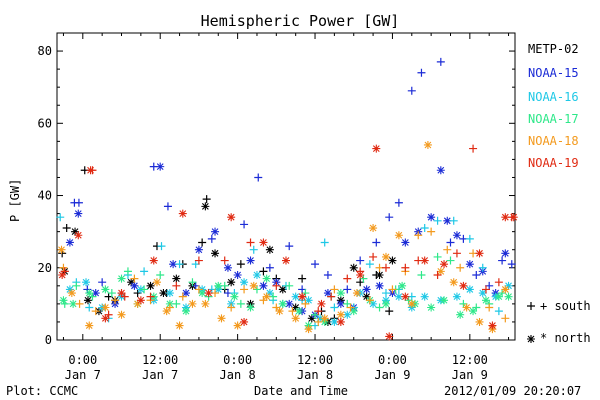  What do you see at coordinates (48, 340) in the screenshot?
I see `y-tick-label: 0` at bounding box center [48, 340].